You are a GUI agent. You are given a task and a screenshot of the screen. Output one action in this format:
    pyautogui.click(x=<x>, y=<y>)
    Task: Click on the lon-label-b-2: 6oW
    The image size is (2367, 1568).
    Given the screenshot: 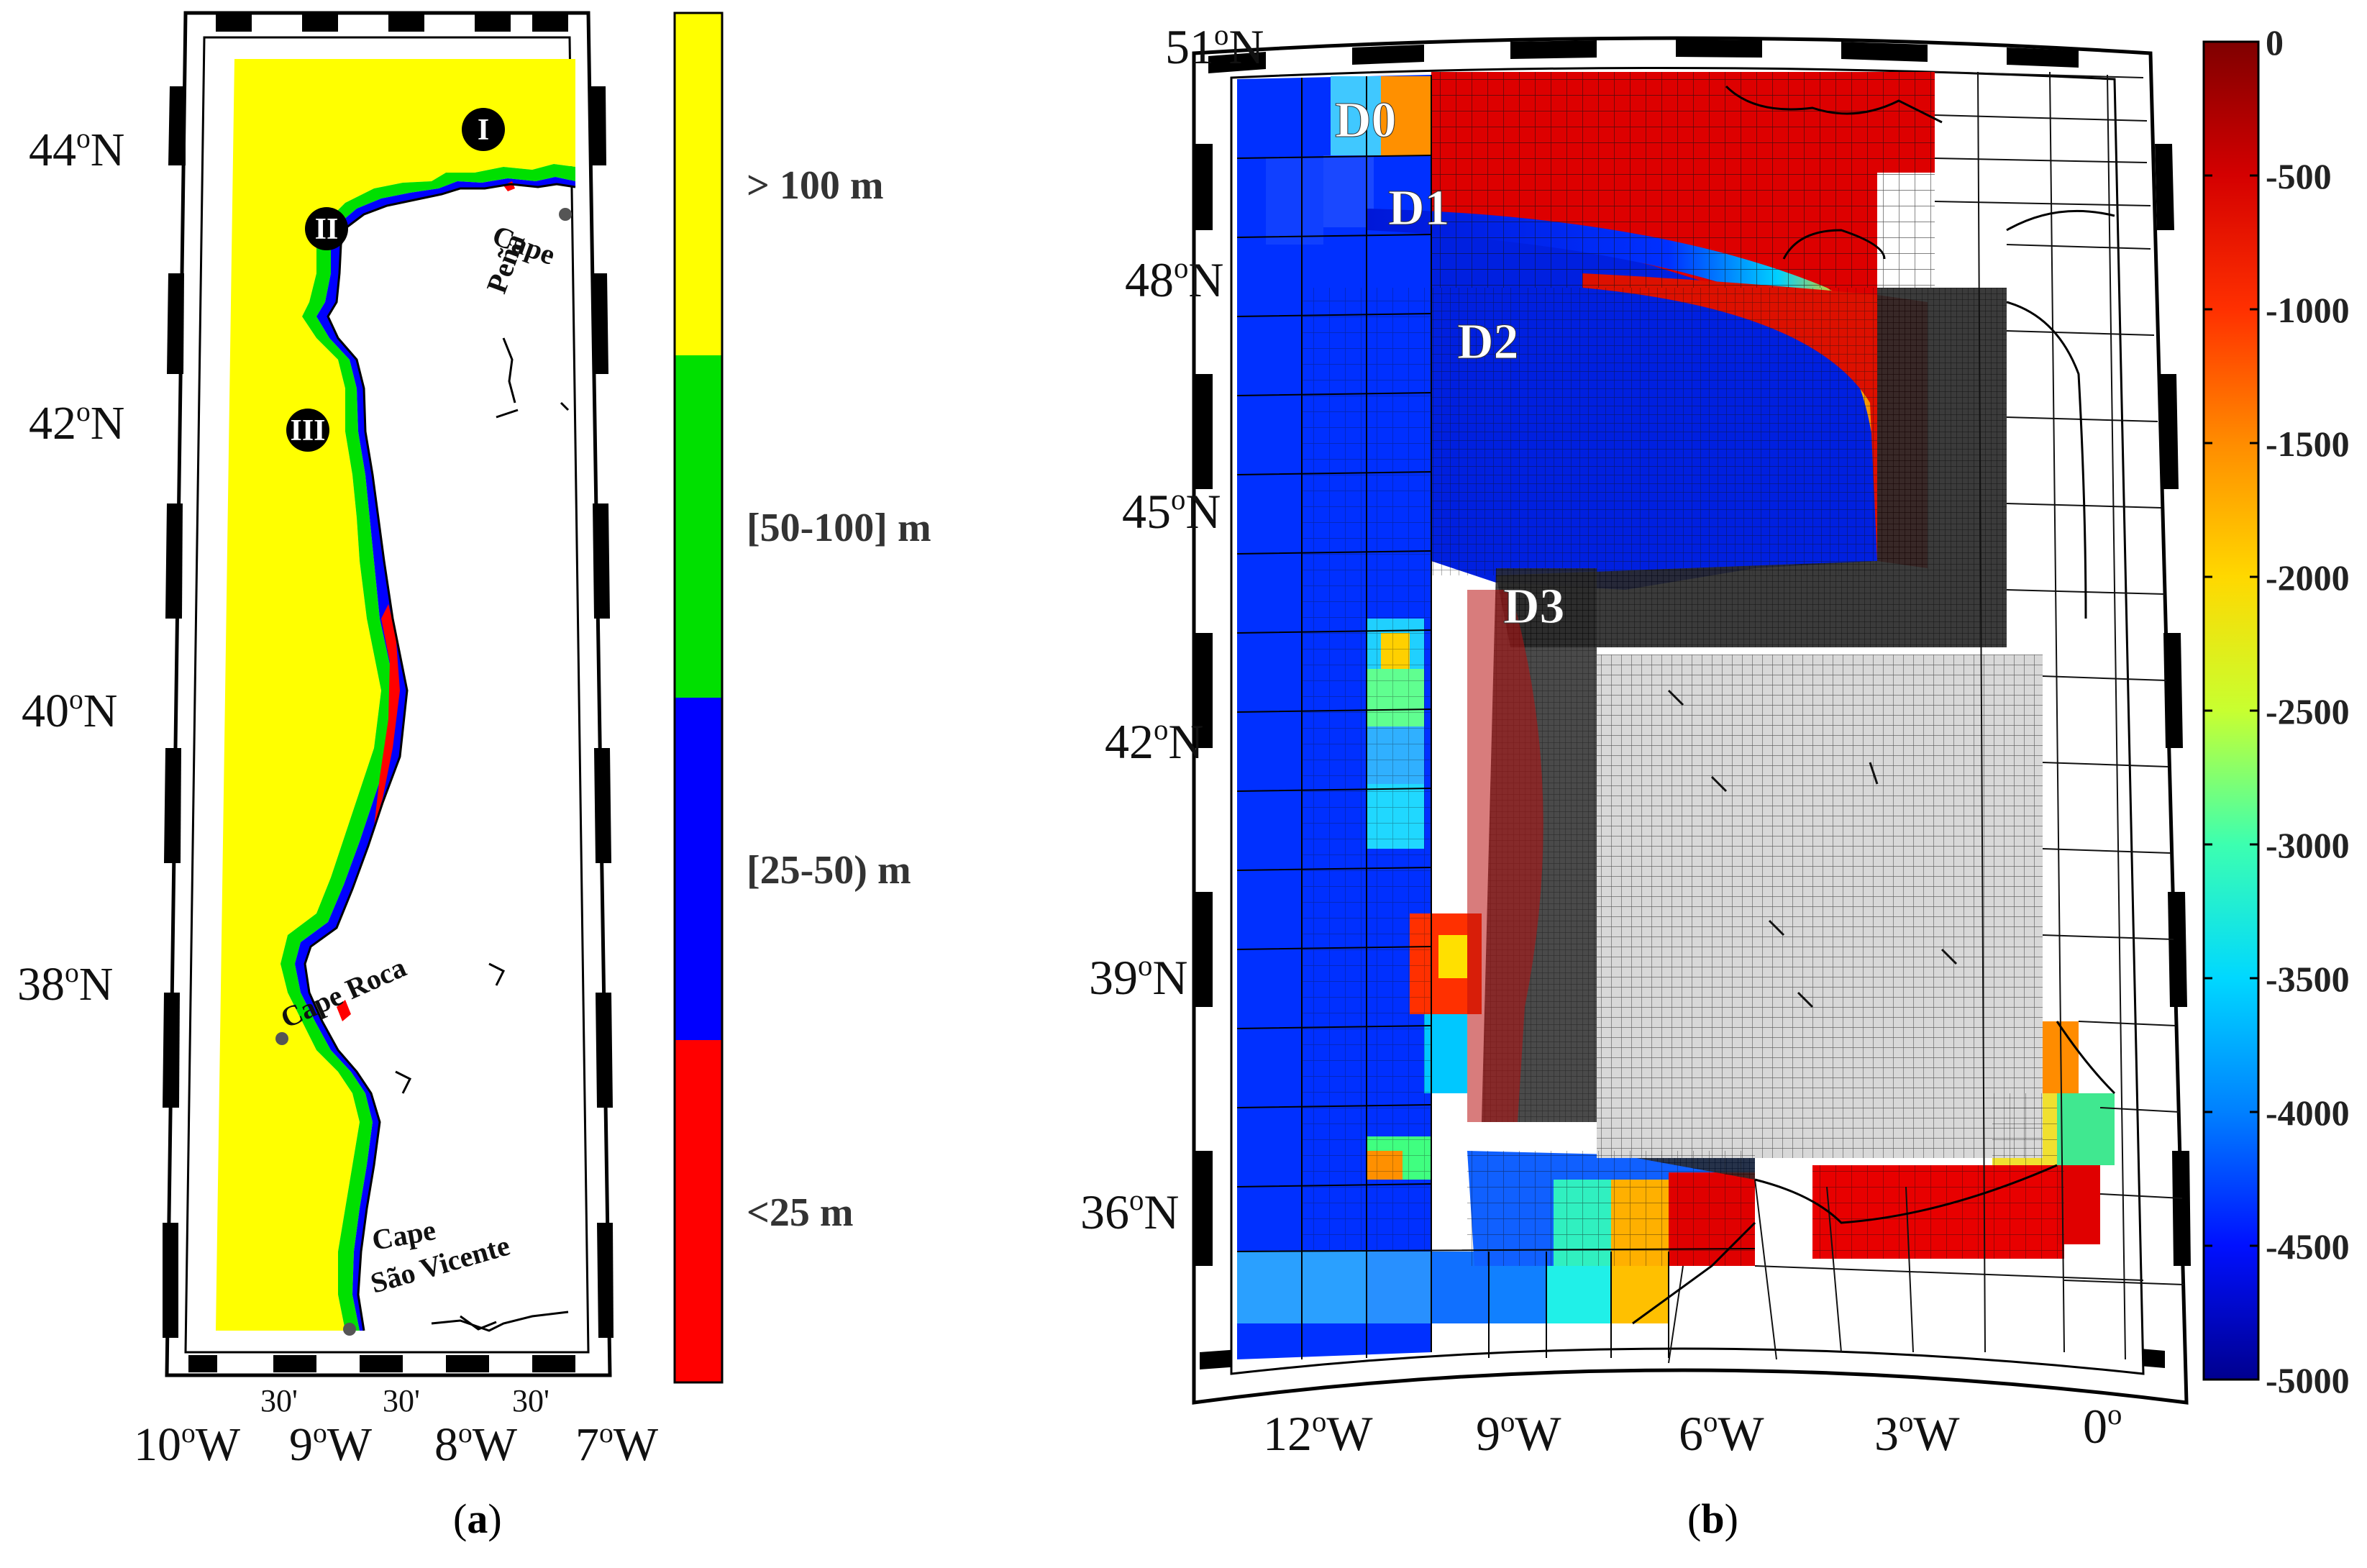 What is the action you would take?
    pyautogui.click(x=1721, y=1433)
    